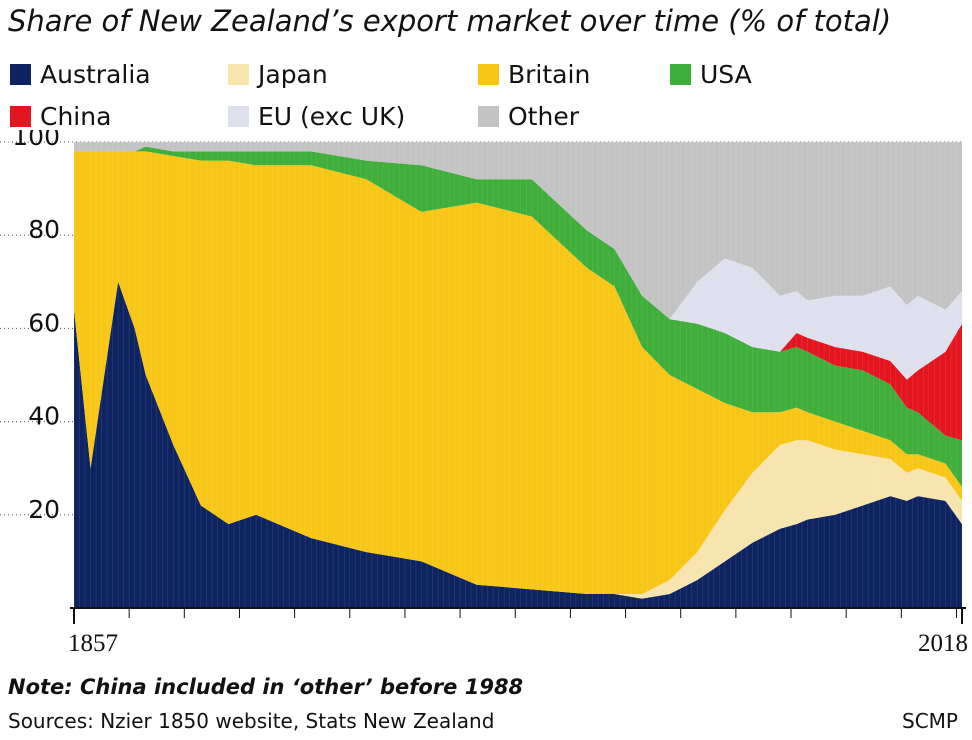  I want to click on legend-swatch-japan, so click(238, 74).